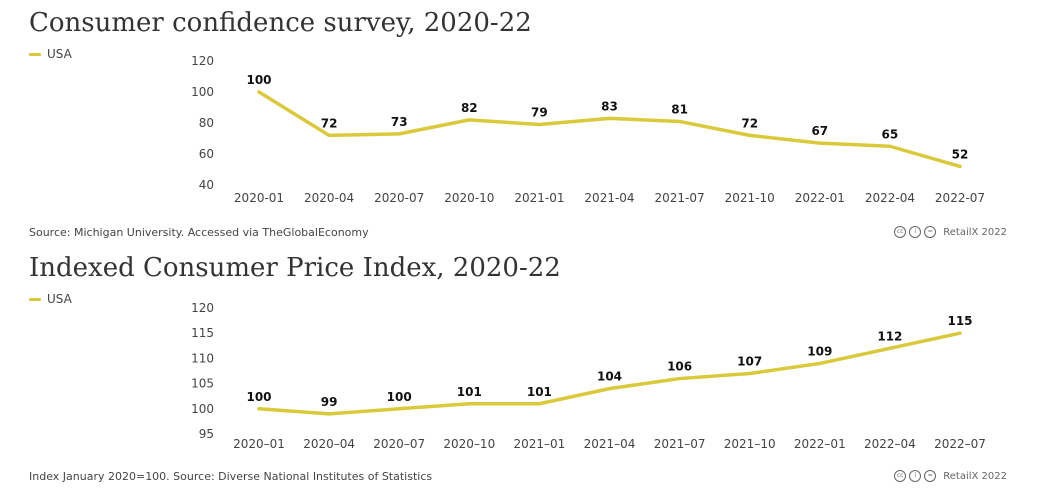 Image resolution: width=1039 pixels, height=495 pixels. I want to click on x-tick-label: 2022–01, so click(820, 444).